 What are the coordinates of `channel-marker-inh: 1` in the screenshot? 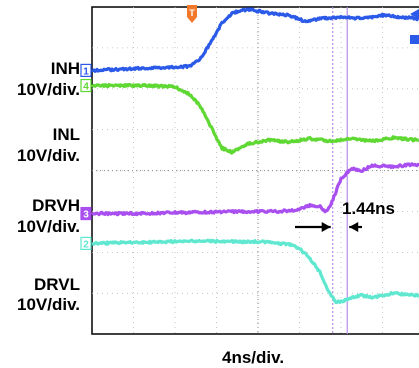 It's located at (86, 70).